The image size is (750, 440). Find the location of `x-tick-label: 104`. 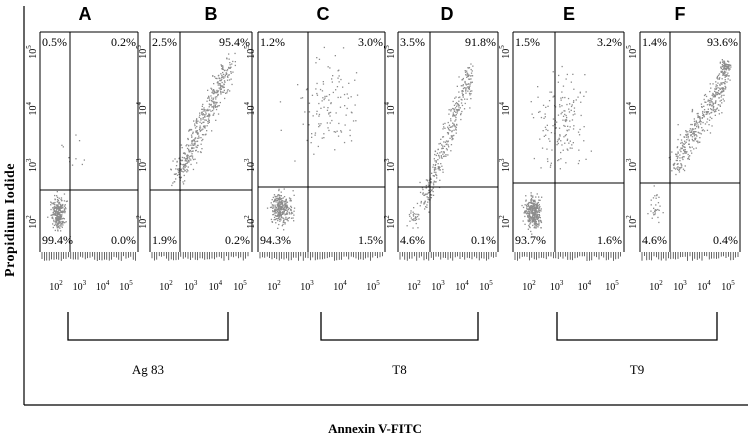

x-tick-label: 104 is located at coordinates (103, 286).